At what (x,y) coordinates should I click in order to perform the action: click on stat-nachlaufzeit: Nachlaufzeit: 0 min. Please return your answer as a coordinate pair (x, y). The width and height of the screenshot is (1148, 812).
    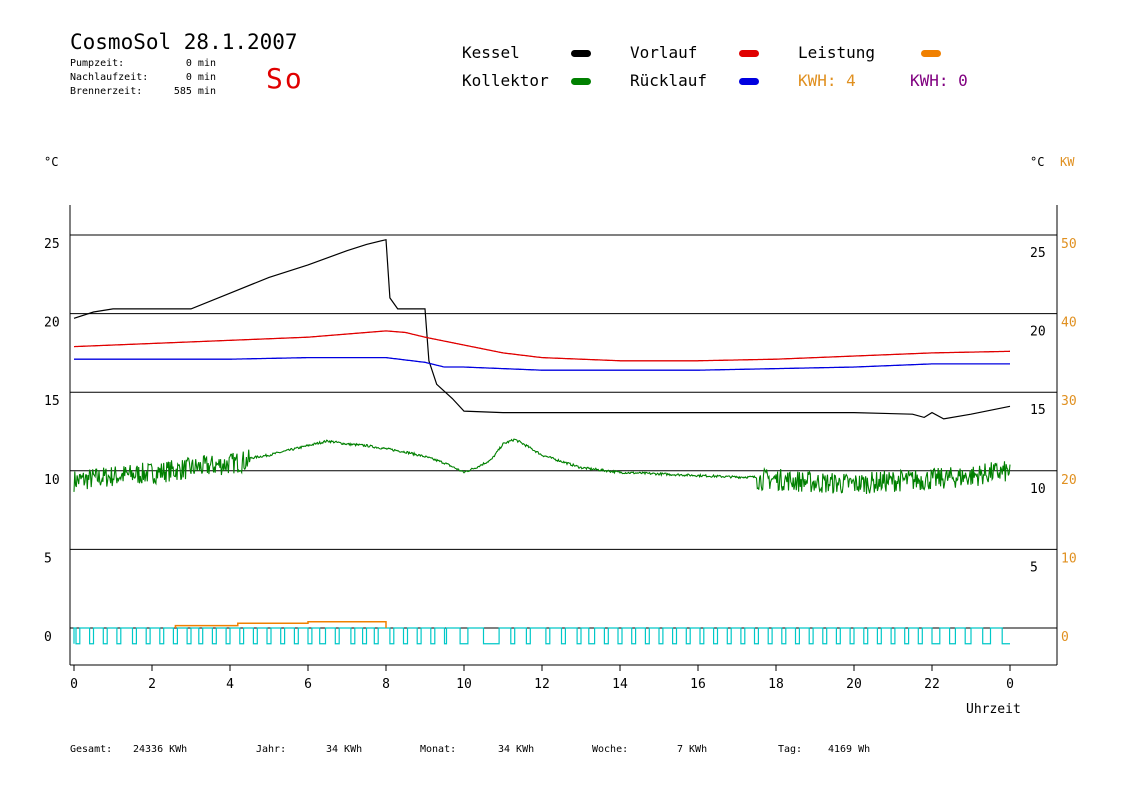
    Looking at the image, I should click on (143, 77).